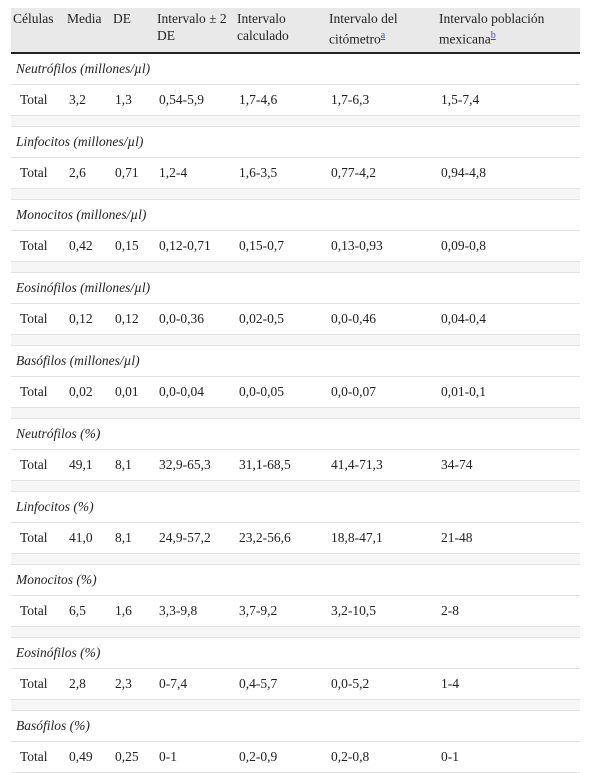 Image resolution: width=590 pixels, height=773 pixels. What do you see at coordinates (192, 27) in the screenshot?
I see `header-label: Intervalo ± 2 DE` at bounding box center [192, 27].